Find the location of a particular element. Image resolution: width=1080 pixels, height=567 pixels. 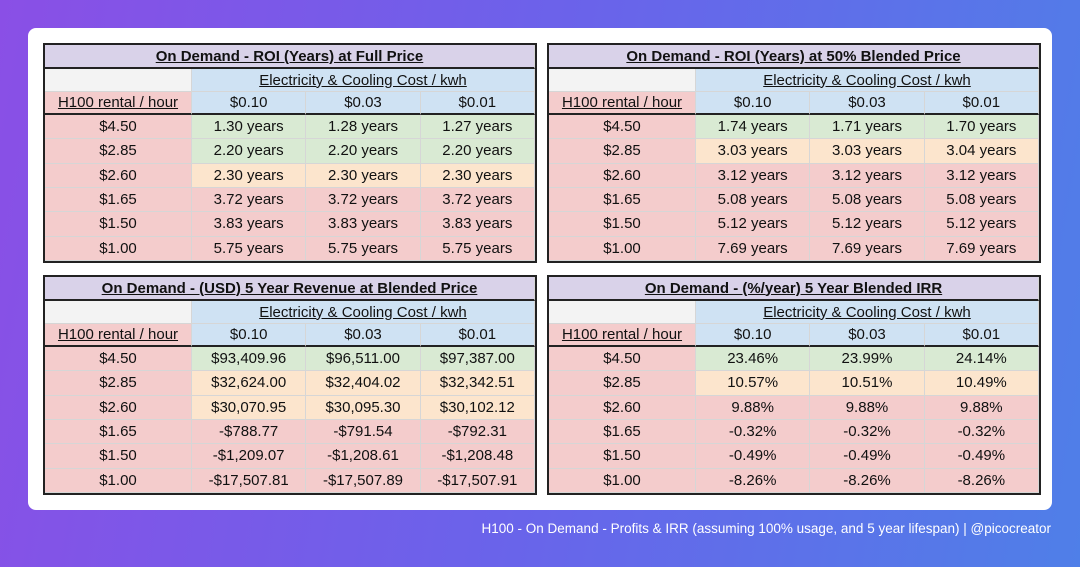

cell: 23.99% is located at coordinates (867, 359).